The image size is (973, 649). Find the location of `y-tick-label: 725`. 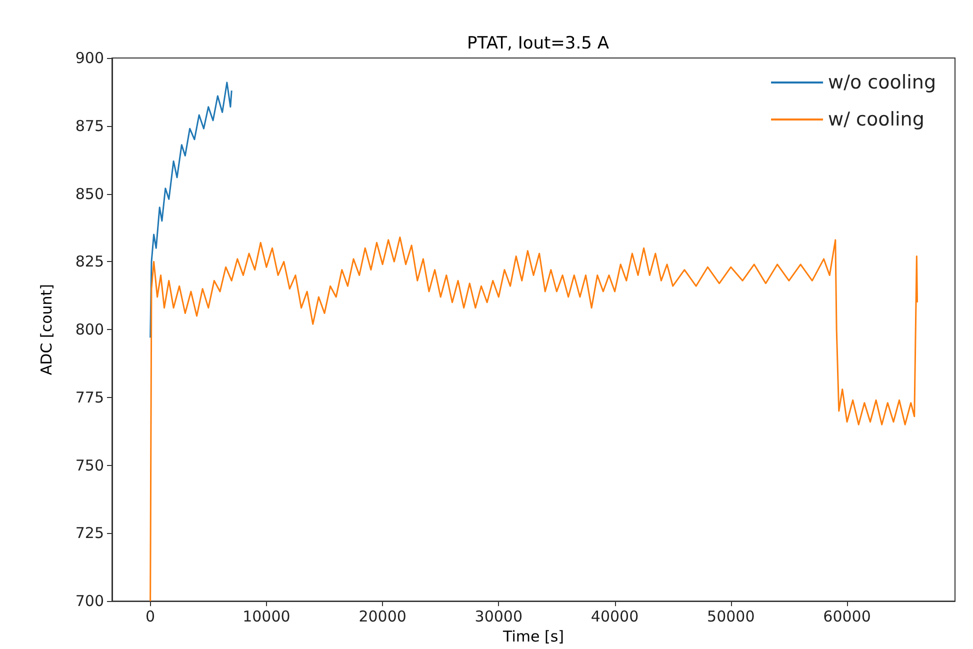

y-tick-label: 725 is located at coordinates (89, 533).